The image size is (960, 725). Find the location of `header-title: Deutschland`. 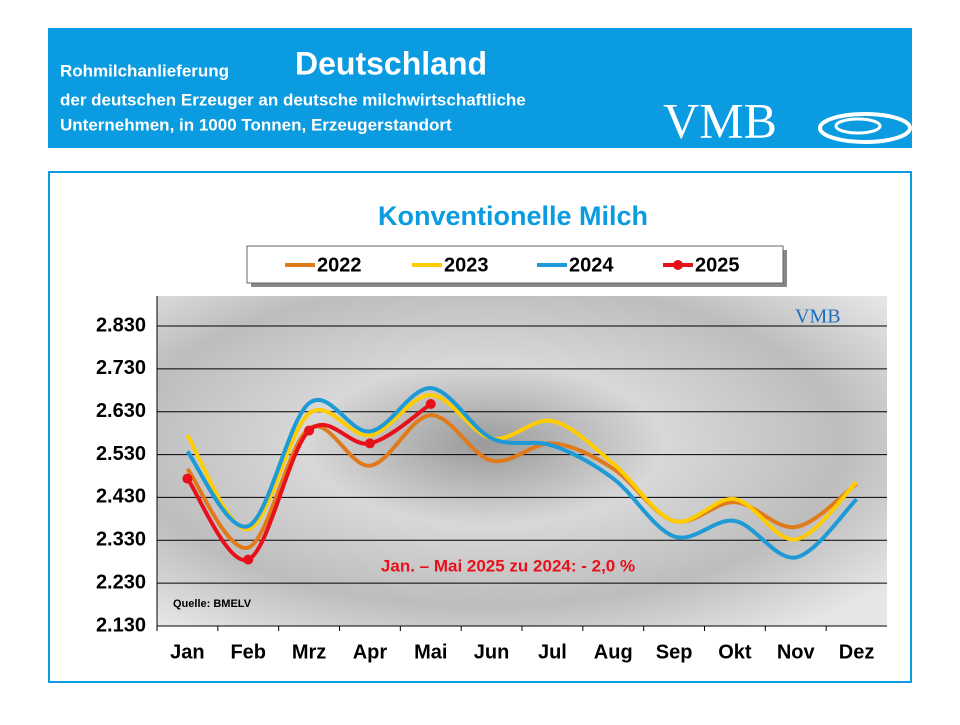

header-title: Deutschland is located at coordinates (391, 63).